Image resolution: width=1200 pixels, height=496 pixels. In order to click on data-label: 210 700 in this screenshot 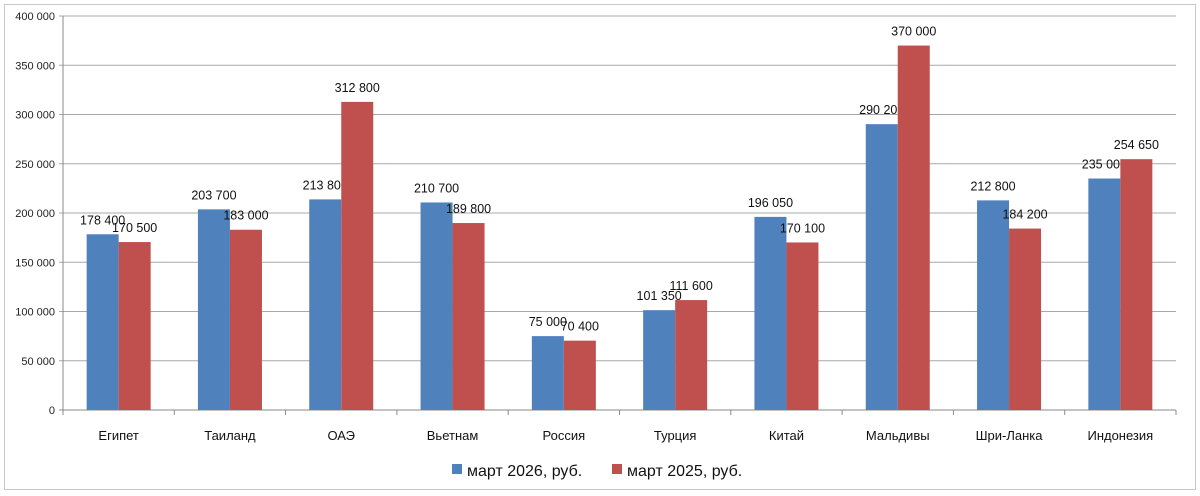, I will do `click(436, 188)`.